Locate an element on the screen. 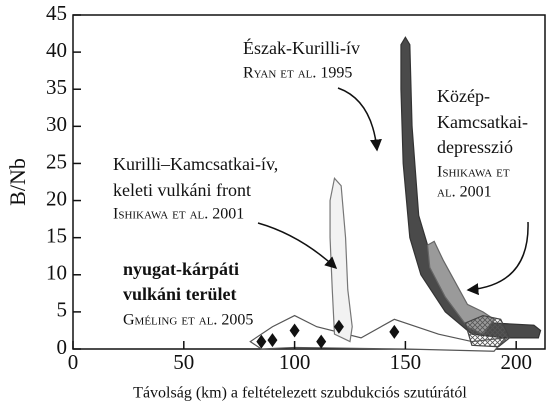  y-tick-label: 40 is located at coordinates (56, 50).